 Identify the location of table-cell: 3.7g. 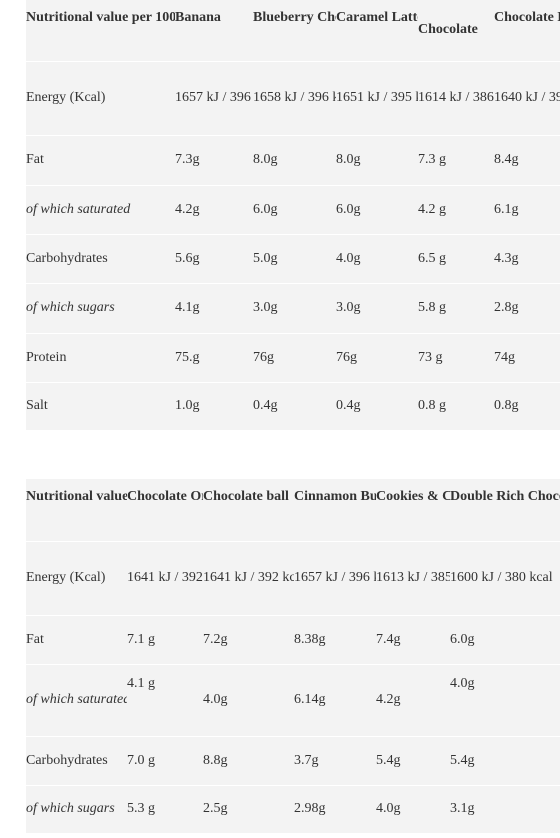
(335, 760).